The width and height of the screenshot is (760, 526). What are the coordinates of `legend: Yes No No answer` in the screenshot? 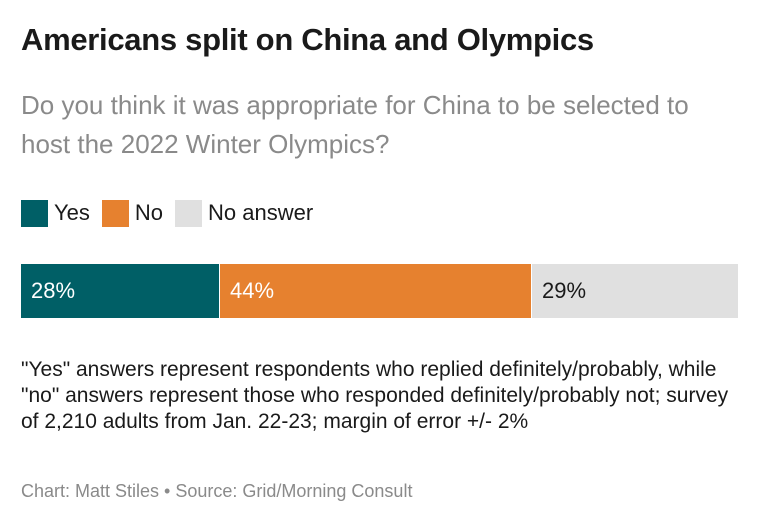 It's located at (173, 213).